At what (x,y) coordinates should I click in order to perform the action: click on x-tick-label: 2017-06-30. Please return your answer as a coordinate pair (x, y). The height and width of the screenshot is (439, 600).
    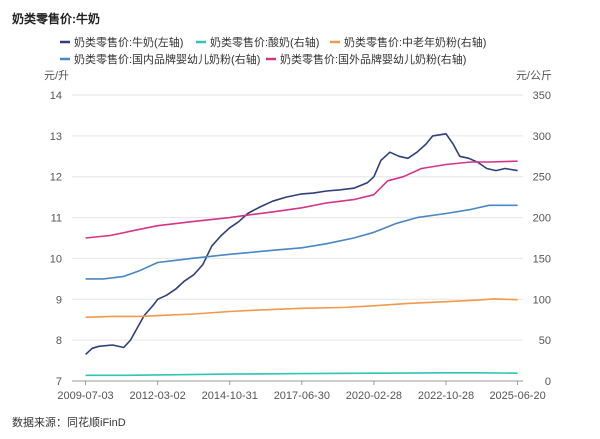
    Looking at the image, I should click on (302, 396).